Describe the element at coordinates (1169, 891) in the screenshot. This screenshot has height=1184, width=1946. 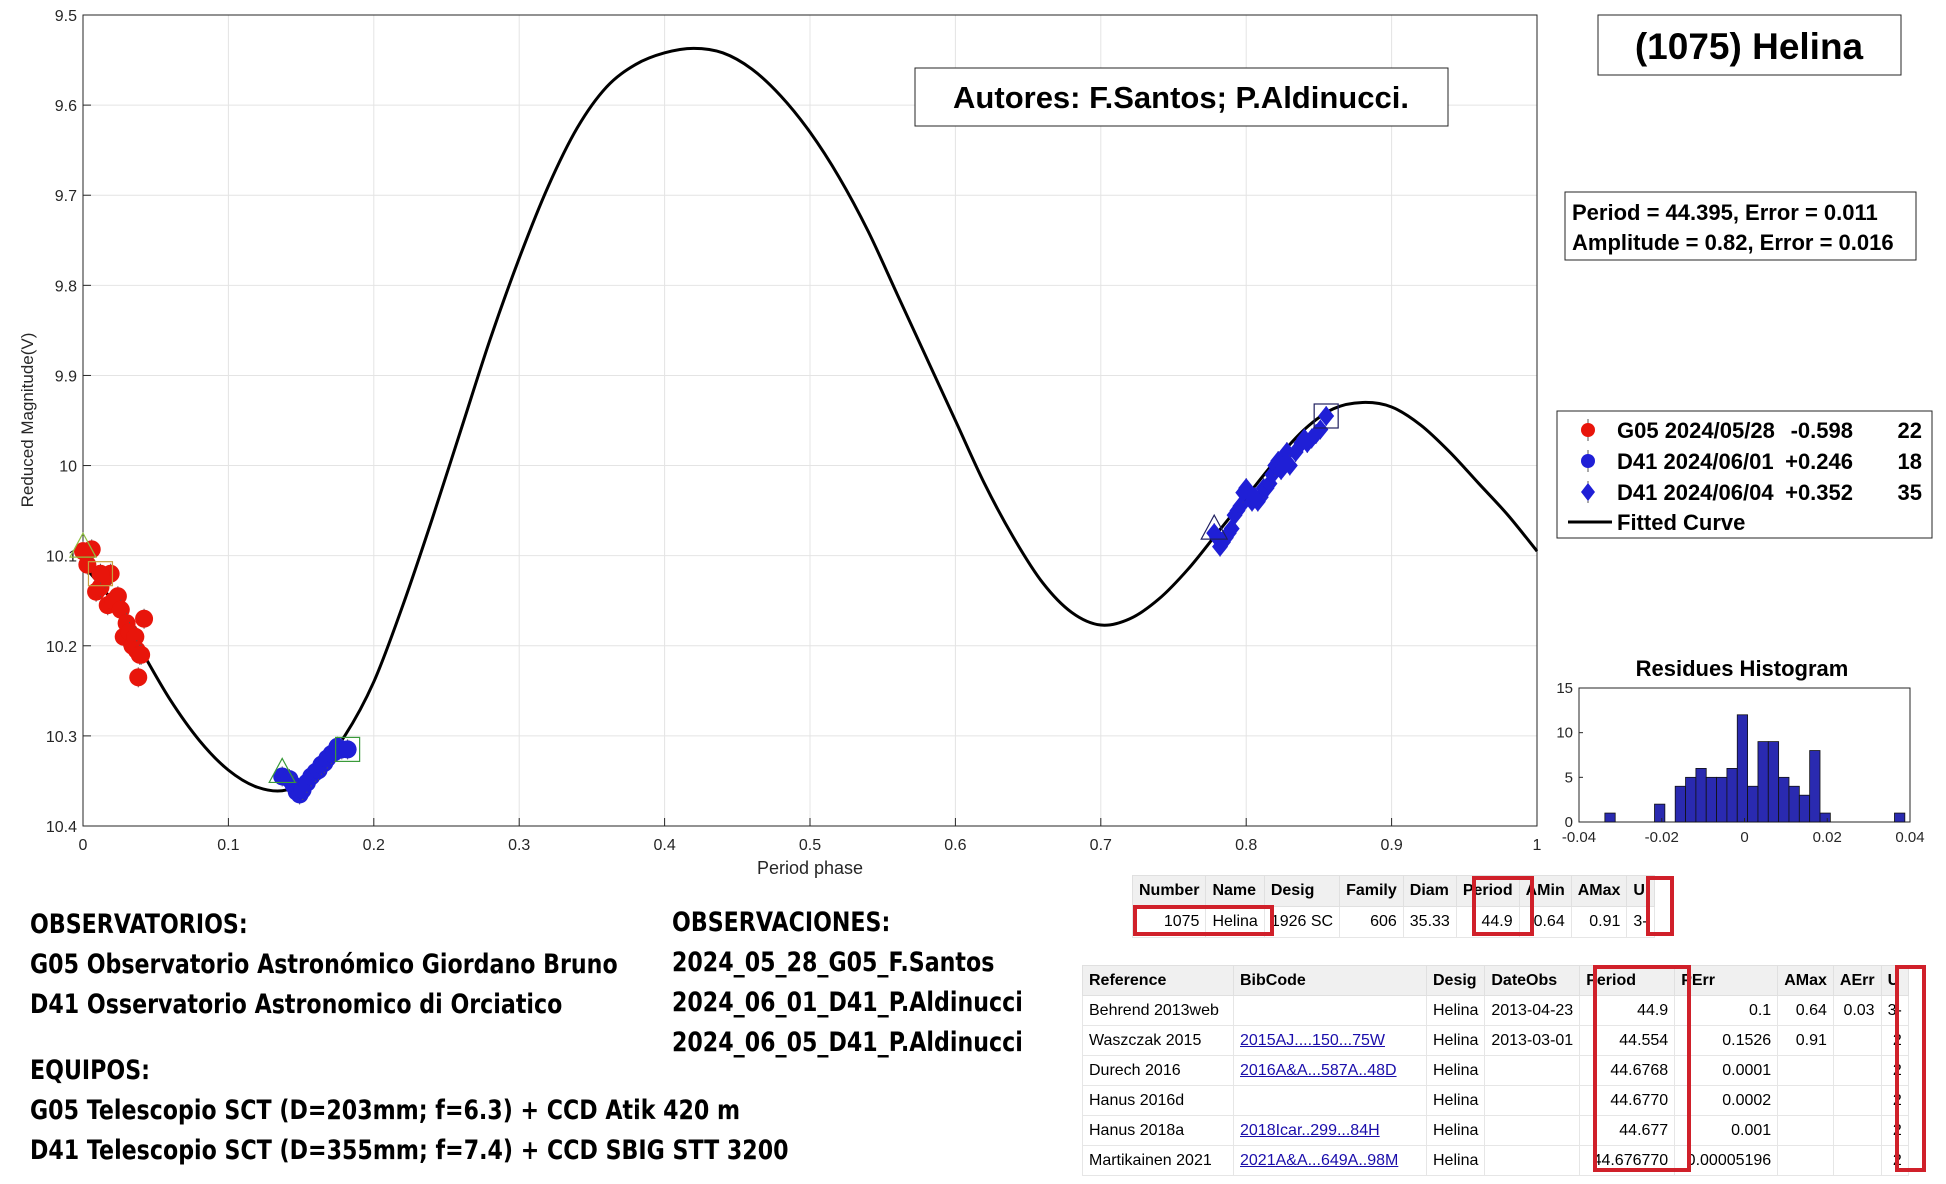
I see `col-number: Number` at that location.